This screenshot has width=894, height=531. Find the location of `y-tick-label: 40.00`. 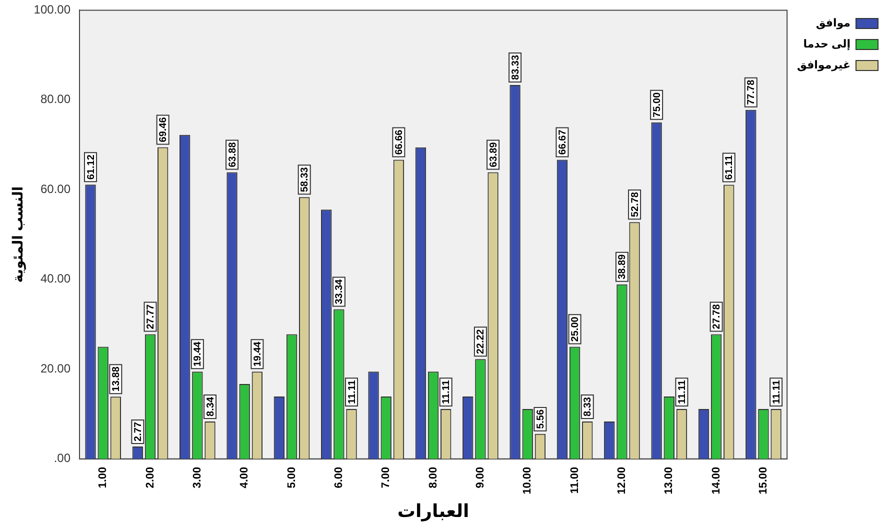

y-tick-label: 40.00 is located at coordinates (55, 279).